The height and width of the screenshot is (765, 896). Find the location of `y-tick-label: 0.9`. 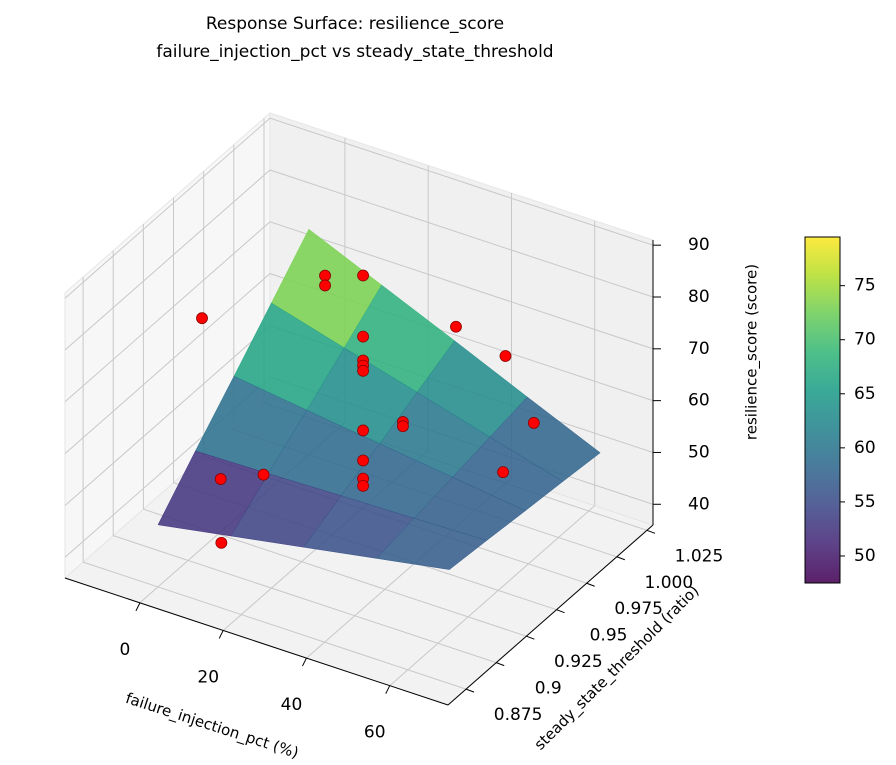

y-tick-label: 0.9 is located at coordinates (548, 689).